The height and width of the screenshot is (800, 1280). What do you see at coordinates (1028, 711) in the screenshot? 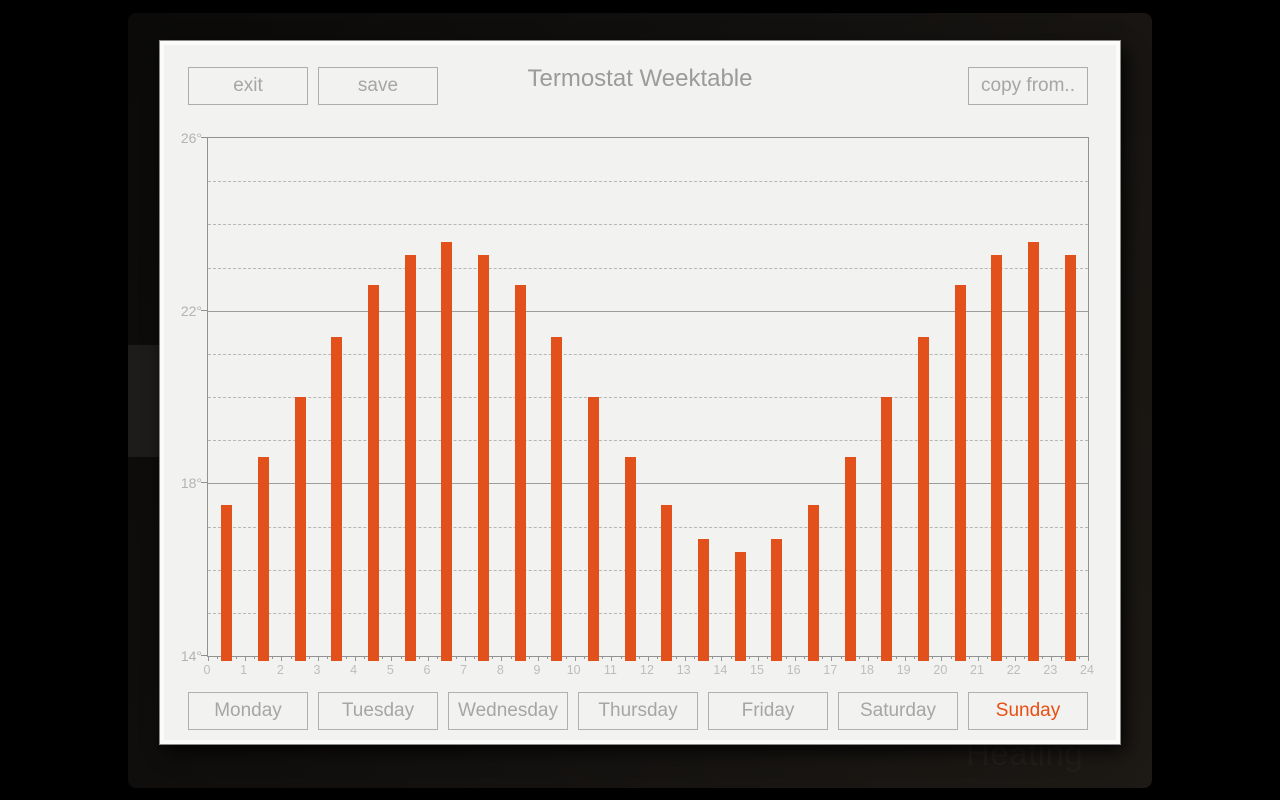
I see `day-button-sunday: Sunday` at bounding box center [1028, 711].